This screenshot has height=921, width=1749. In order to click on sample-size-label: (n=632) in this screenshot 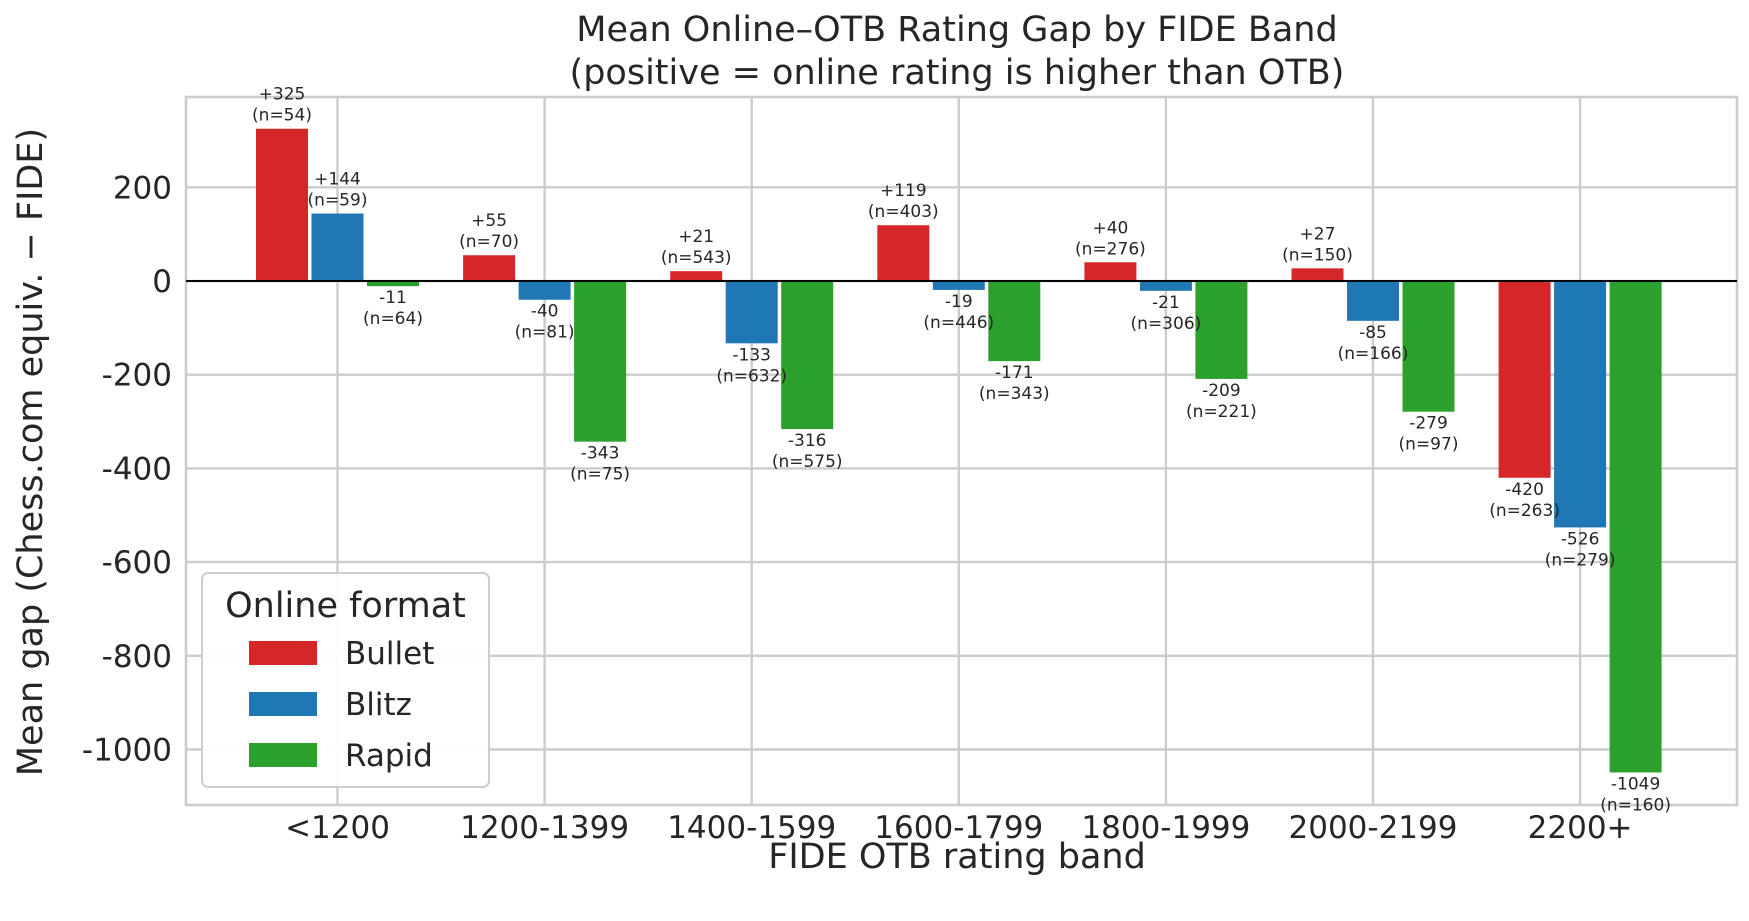, I will do `click(751, 376)`.